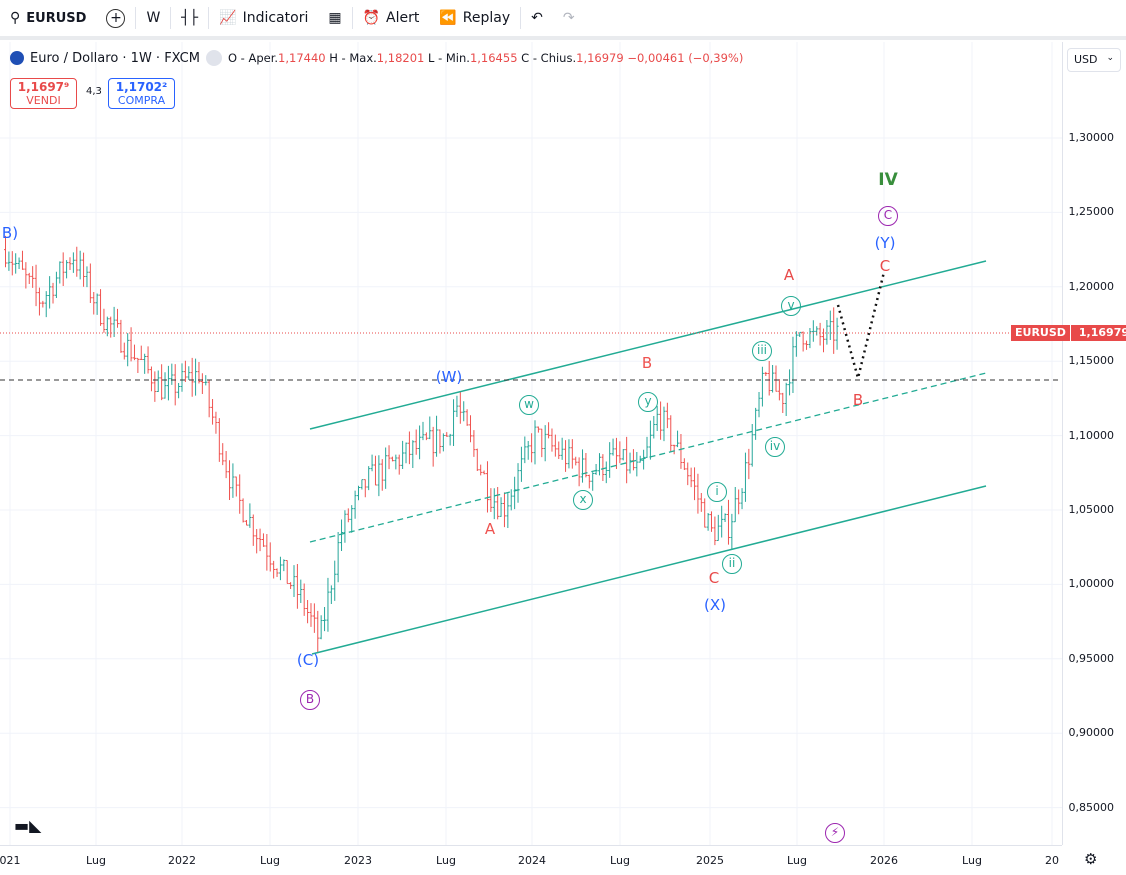 Image resolution: width=1126 pixels, height=875 pixels. I want to click on collapse-icon, so click(213, 58).